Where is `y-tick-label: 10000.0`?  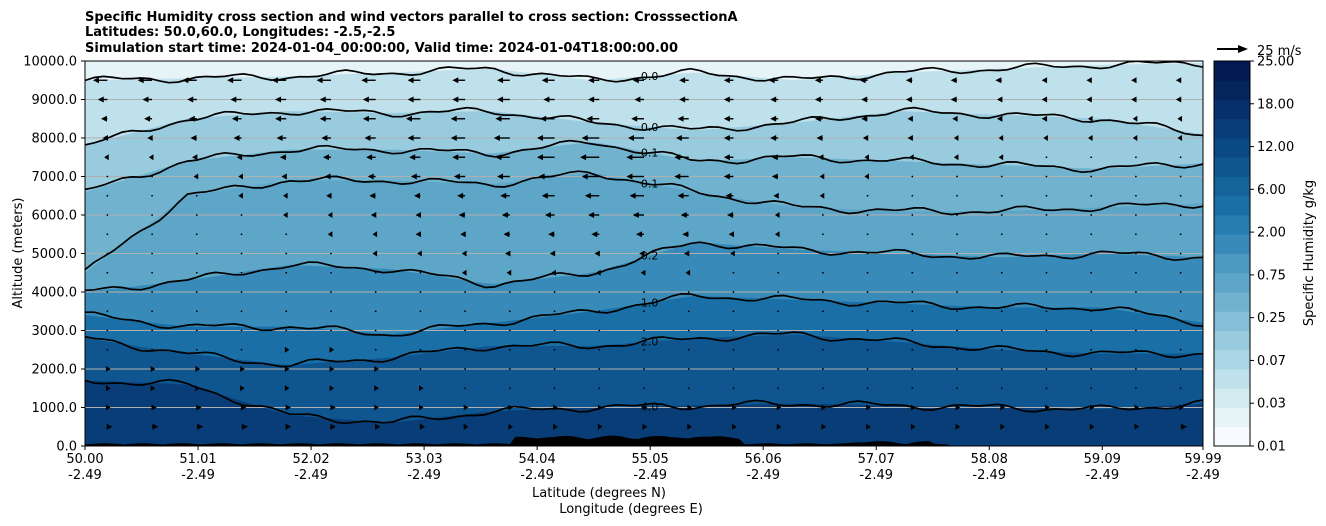
y-tick-label: 10000.0 is located at coordinates (50, 62).